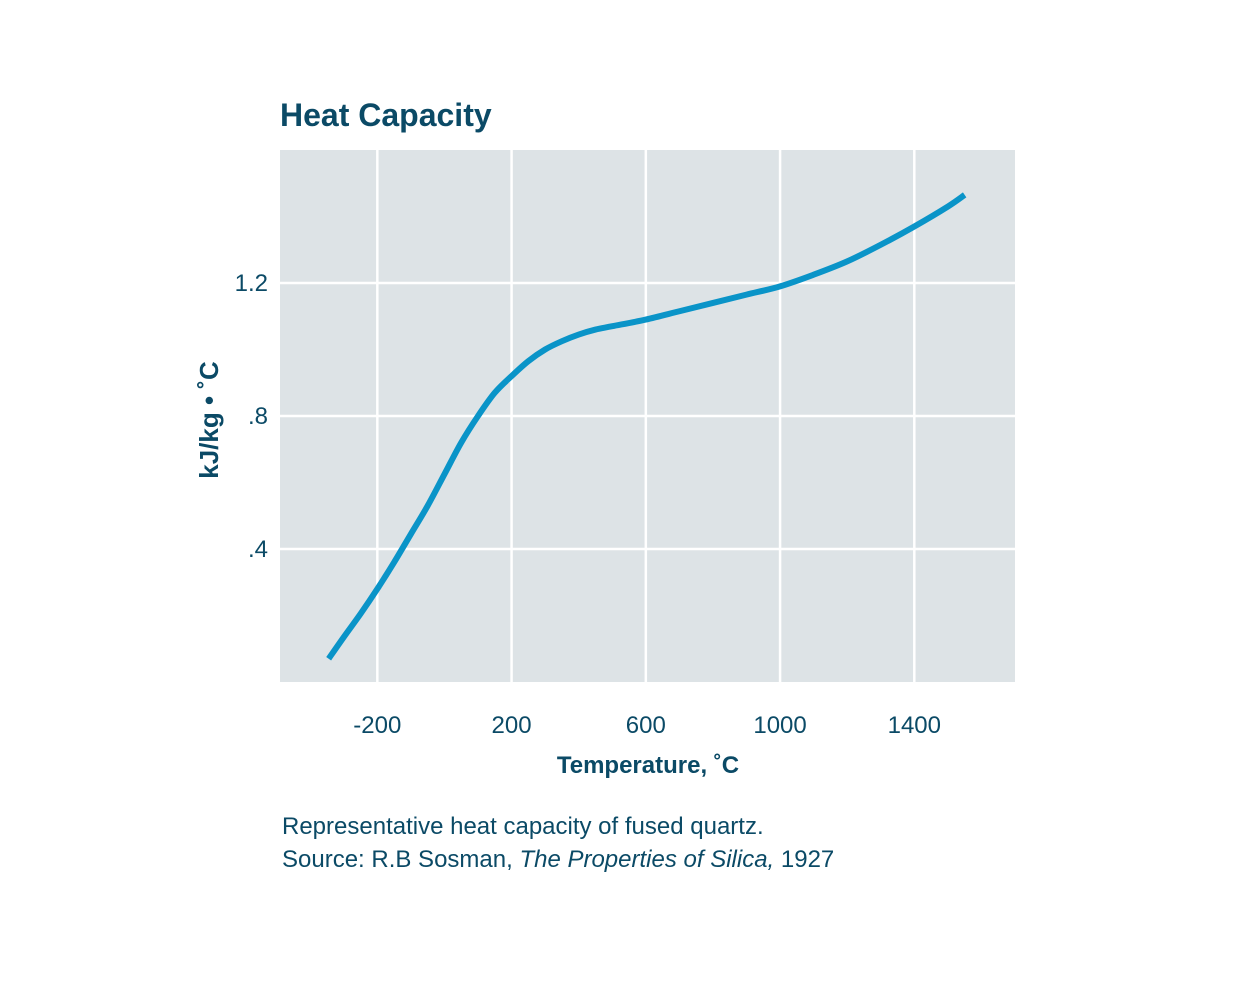  Describe the element at coordinates (804, 859) in the screenshot. I see `caption-source-year: 1927` at that location.